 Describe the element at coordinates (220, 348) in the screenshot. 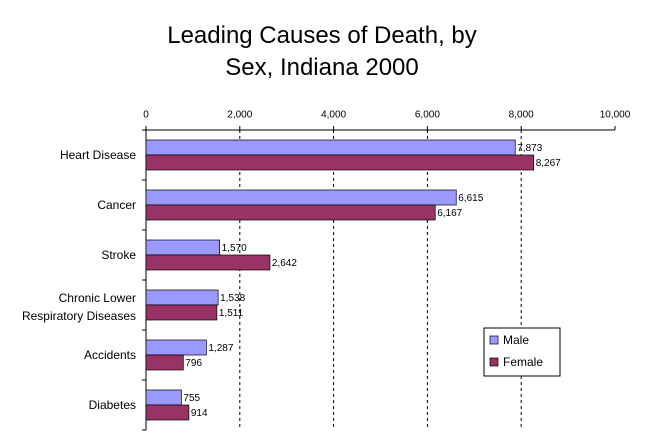

I see `data-label: 1,287` at that location.